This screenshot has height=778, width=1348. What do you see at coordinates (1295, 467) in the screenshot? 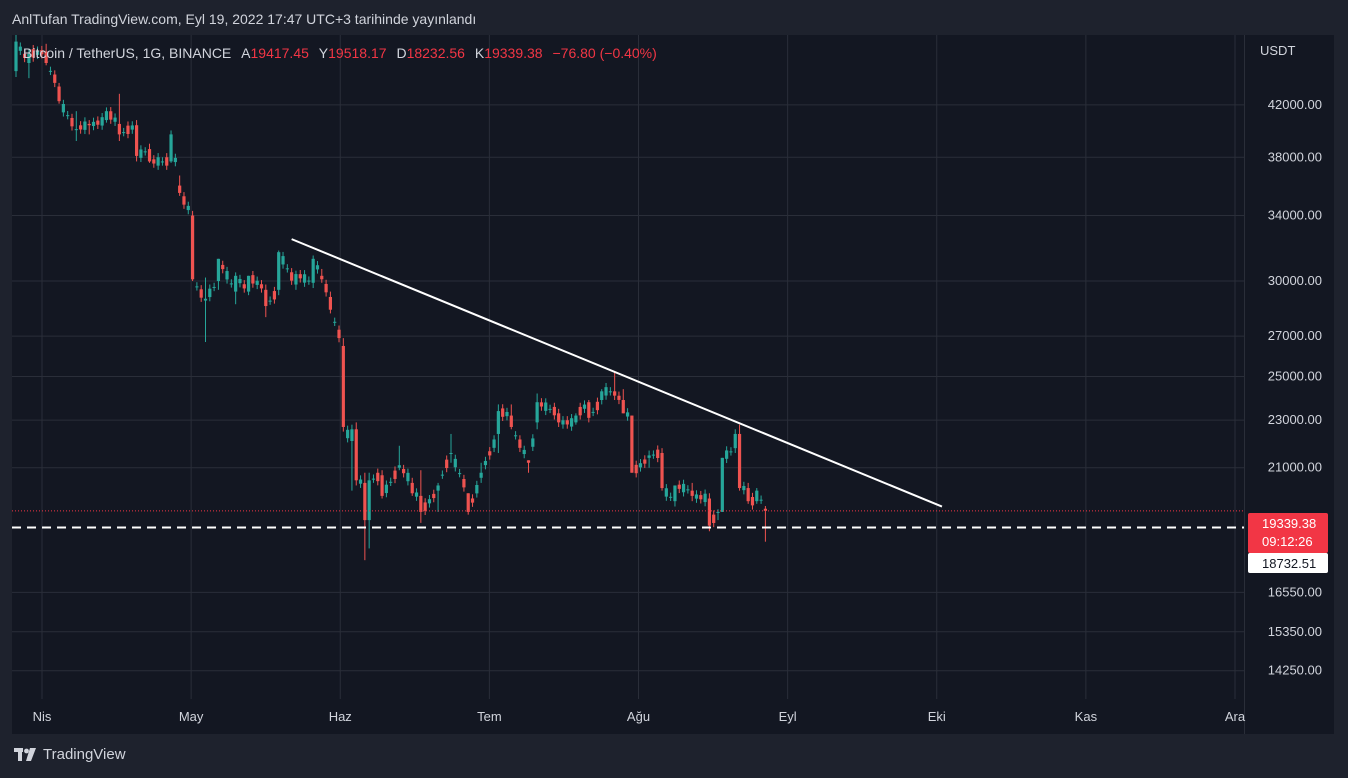
I see `y-tick-label: 21000.00` at bounding box center [1295, 467].